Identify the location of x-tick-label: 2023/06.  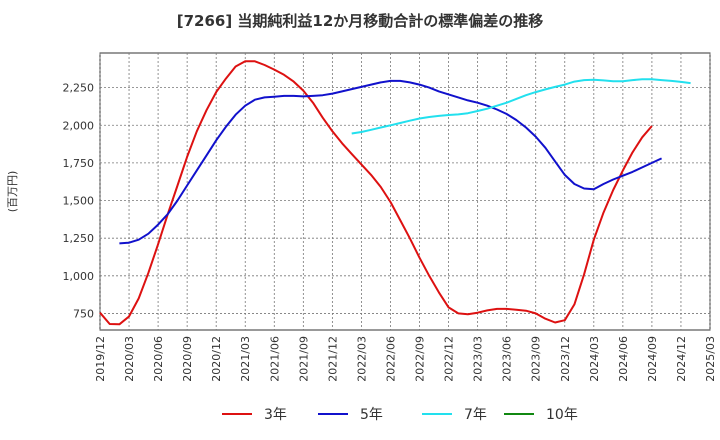
(507, 359).